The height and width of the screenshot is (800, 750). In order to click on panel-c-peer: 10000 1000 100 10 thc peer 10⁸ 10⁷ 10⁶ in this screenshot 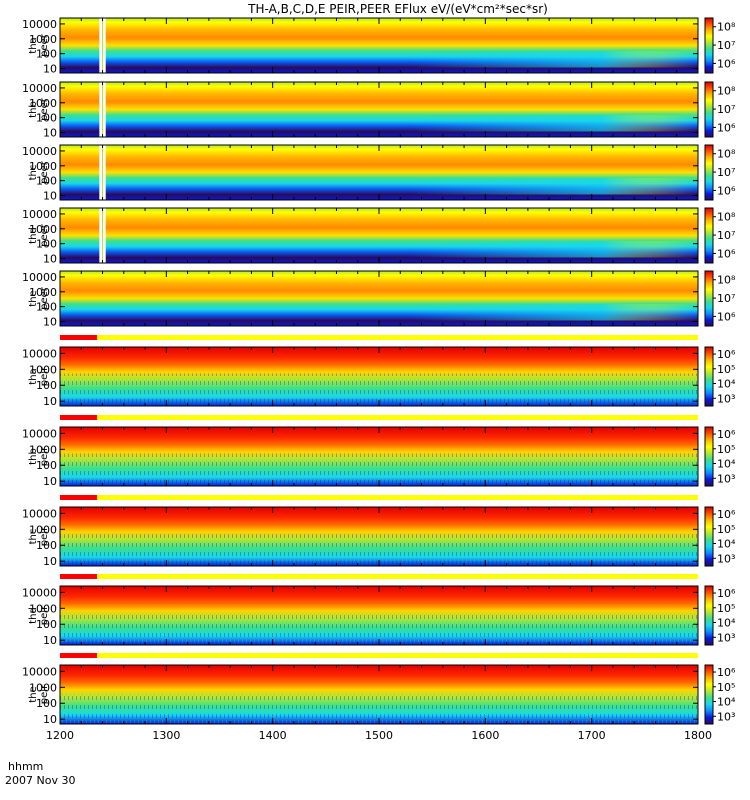, I will do `click(379, 173)`.